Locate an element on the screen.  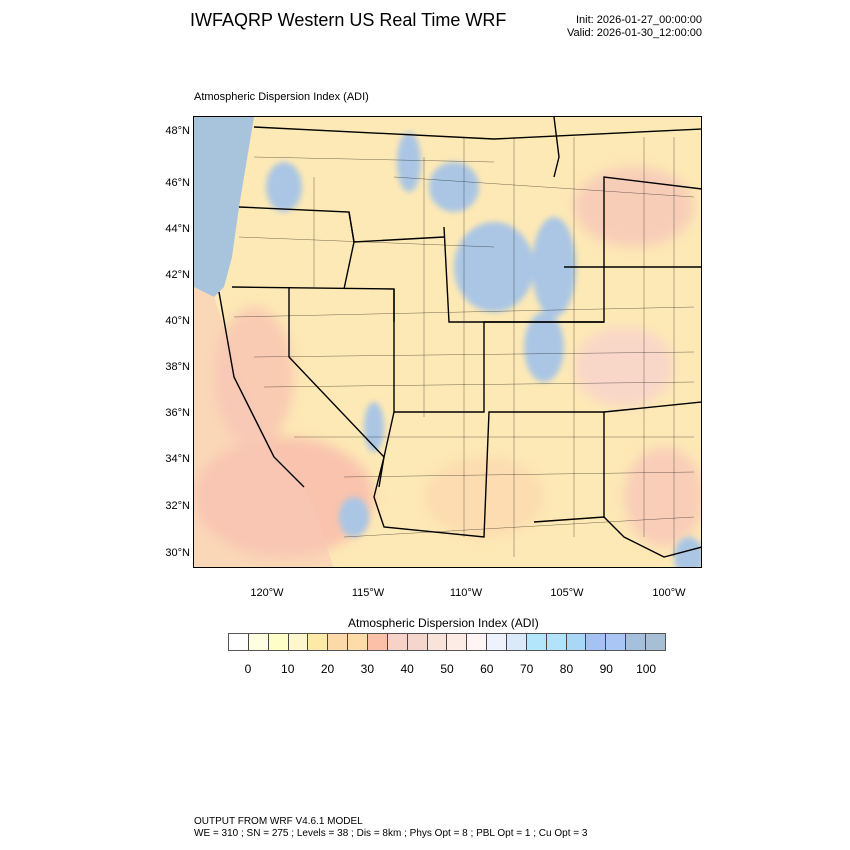
lon-label: 115°W is located at coordinates (368, 593).